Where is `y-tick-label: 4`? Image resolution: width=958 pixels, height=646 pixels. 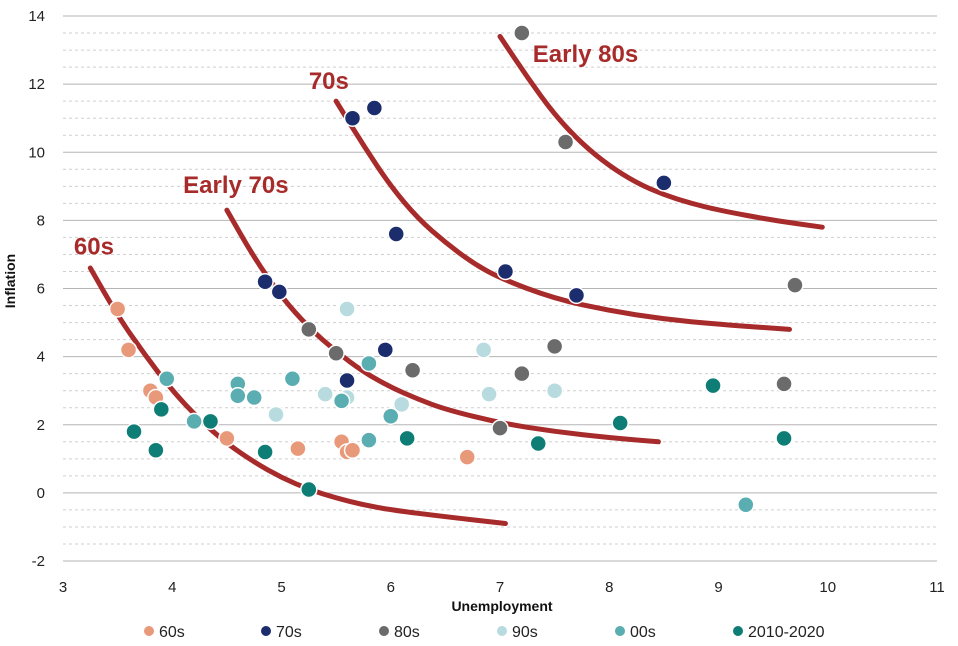
y-tick-label: 4 is located at coordinates (41, 357).